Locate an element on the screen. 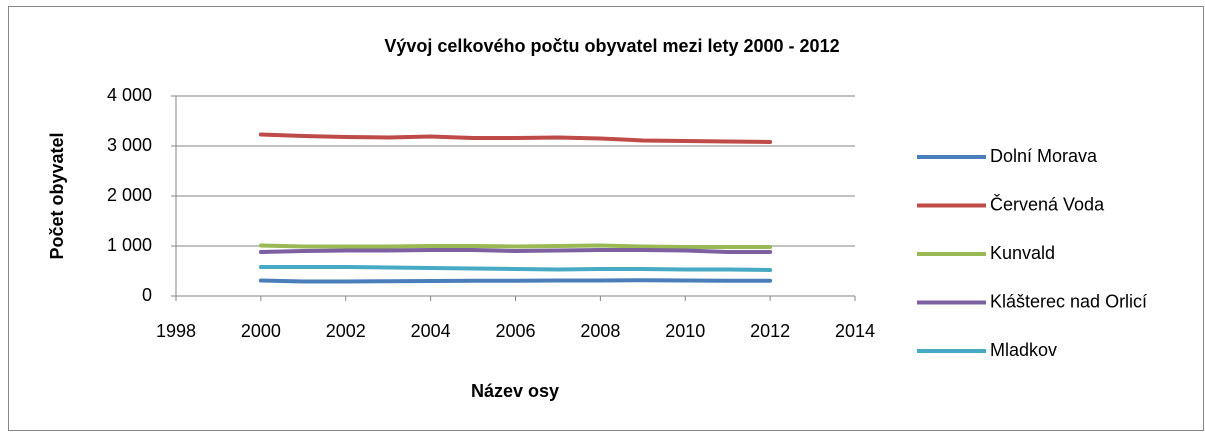  x-tick-label: 2012 is located at coordinates (770, 331).